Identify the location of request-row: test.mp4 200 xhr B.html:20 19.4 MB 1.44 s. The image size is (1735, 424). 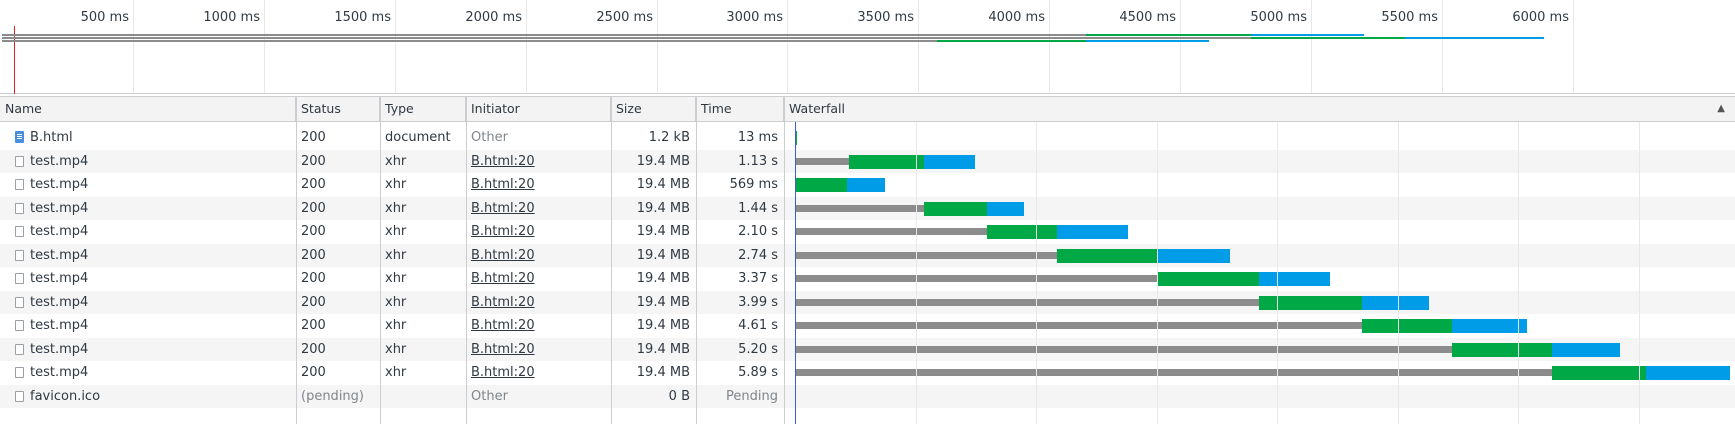
(867, 208).